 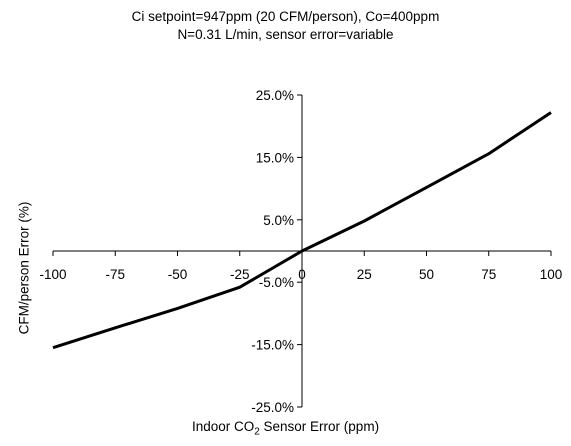 I want to click on y-tick-label: -25.0%, so click(x=272, y=407).